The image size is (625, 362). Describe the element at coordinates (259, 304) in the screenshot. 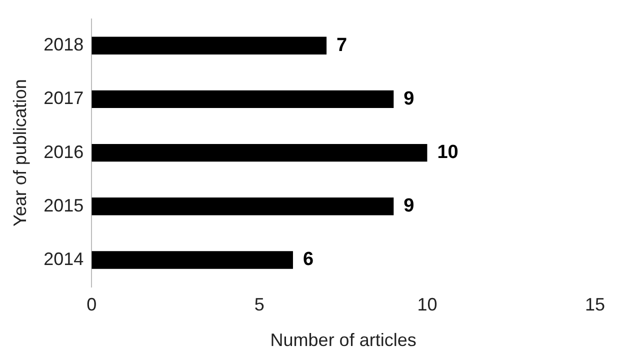

I see `x-tick-label: 5` at that location.